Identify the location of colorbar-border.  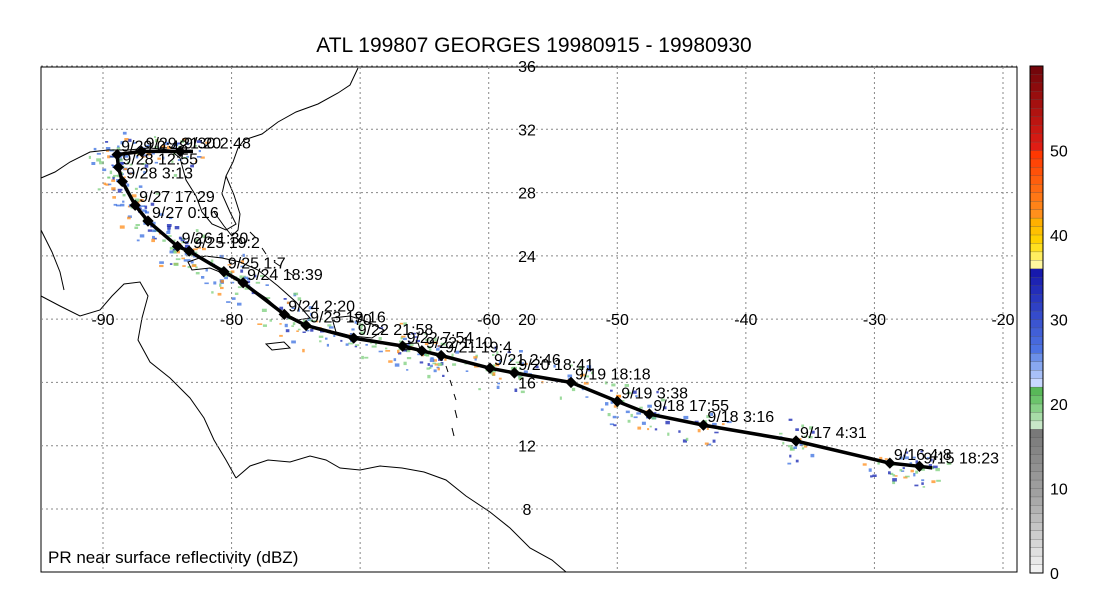
(1036, 319).